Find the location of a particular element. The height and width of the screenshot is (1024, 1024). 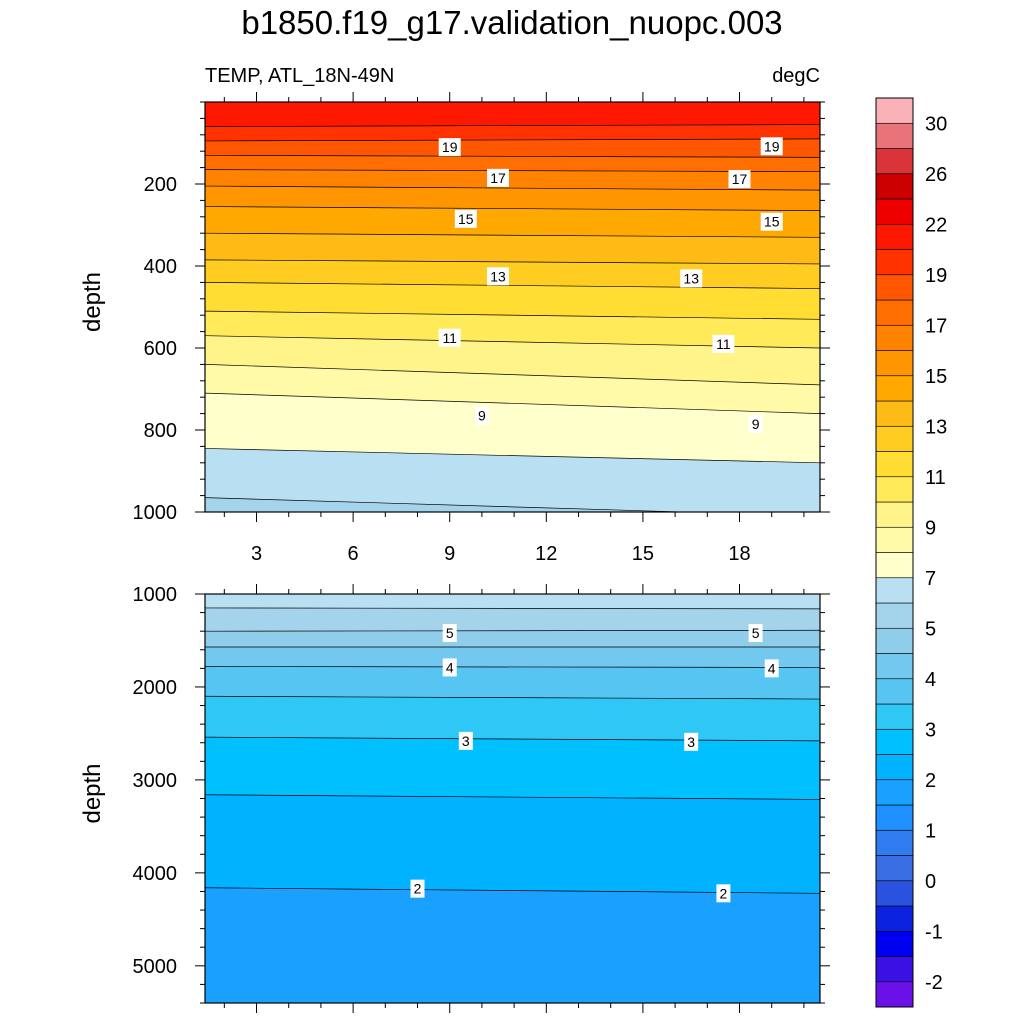

colorbar-tick-label: 2 is located at coordinates (930, 781).